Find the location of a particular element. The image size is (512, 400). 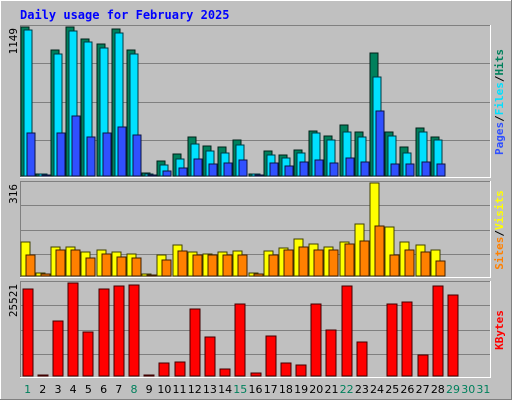

x-tick-label-day-24: 24 is located at coordinates (377, 389).